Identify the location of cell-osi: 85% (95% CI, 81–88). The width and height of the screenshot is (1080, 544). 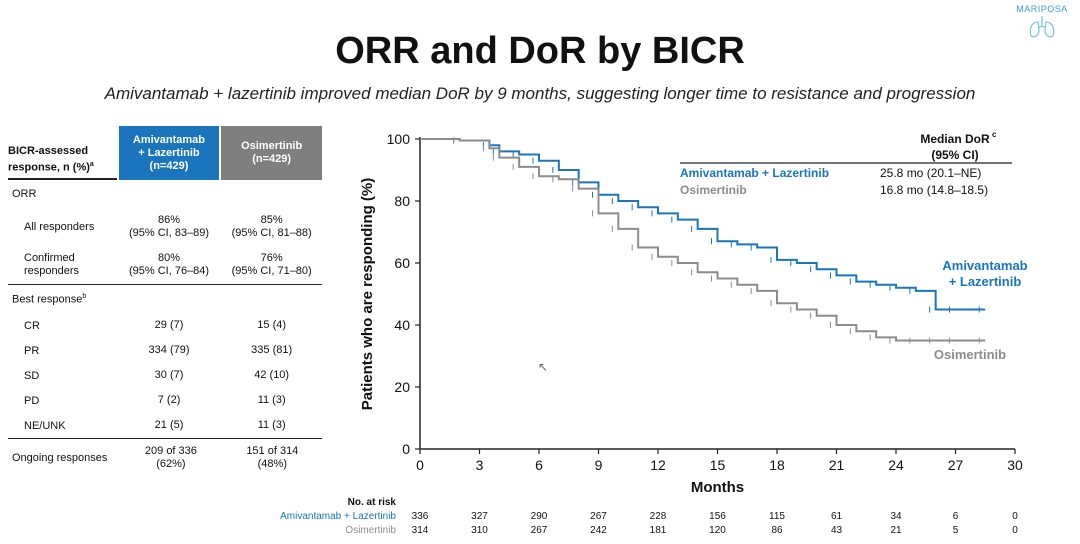
(271, 226).